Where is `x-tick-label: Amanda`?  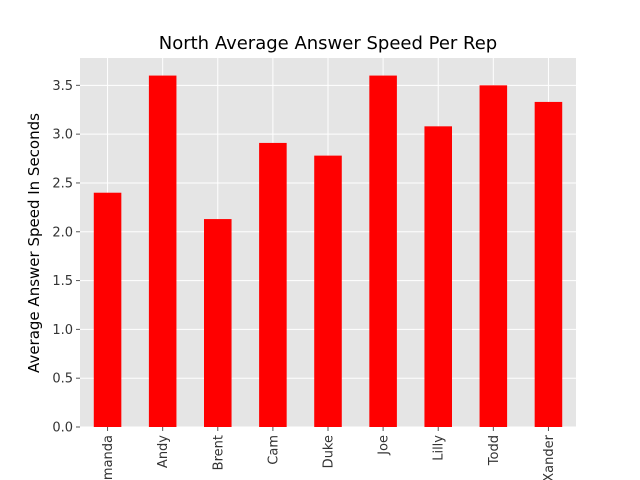 x-tick-label: Amanda is located at coordinates (108, 457).